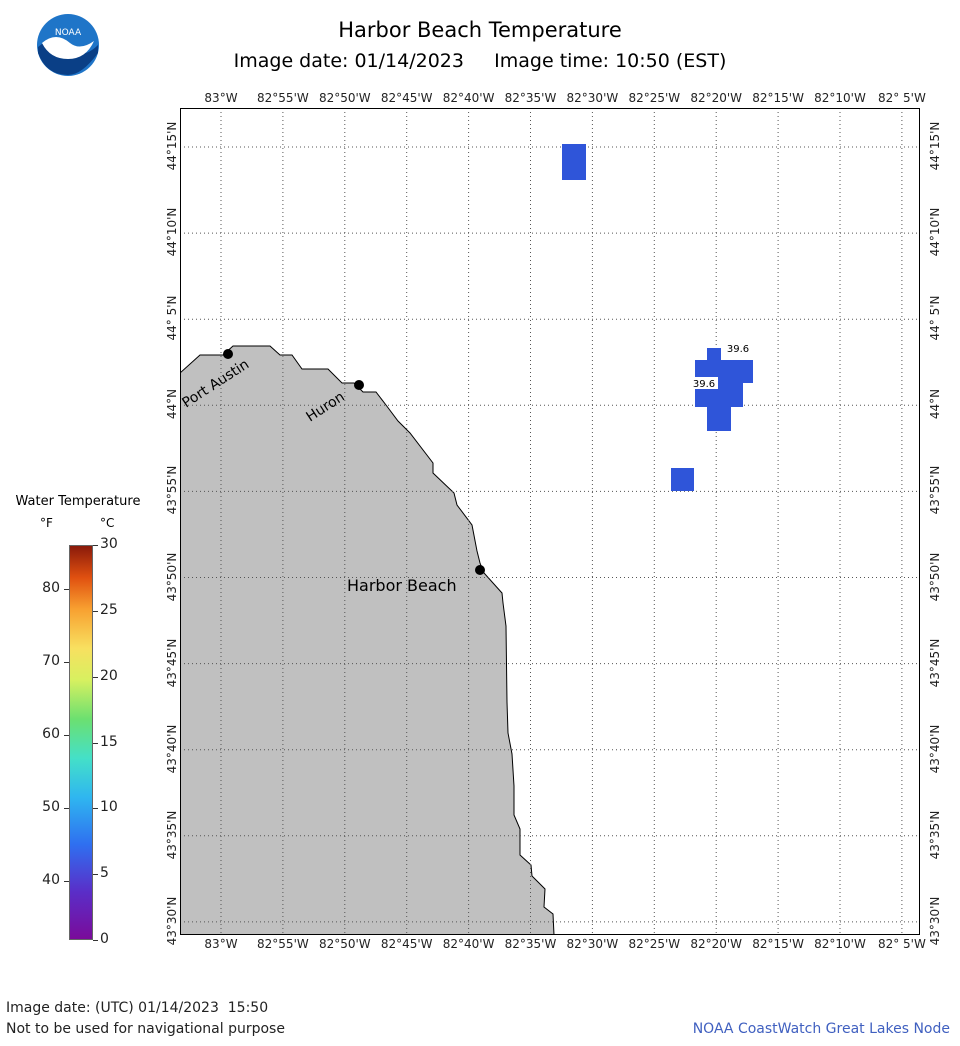 Image resolution: width=960 pixels, height=1046 pixels. What do you see at coordinates (109, 807) in the screenshot?
I see `legend-tick-celsius: 10` at bounding box center [109, 807].